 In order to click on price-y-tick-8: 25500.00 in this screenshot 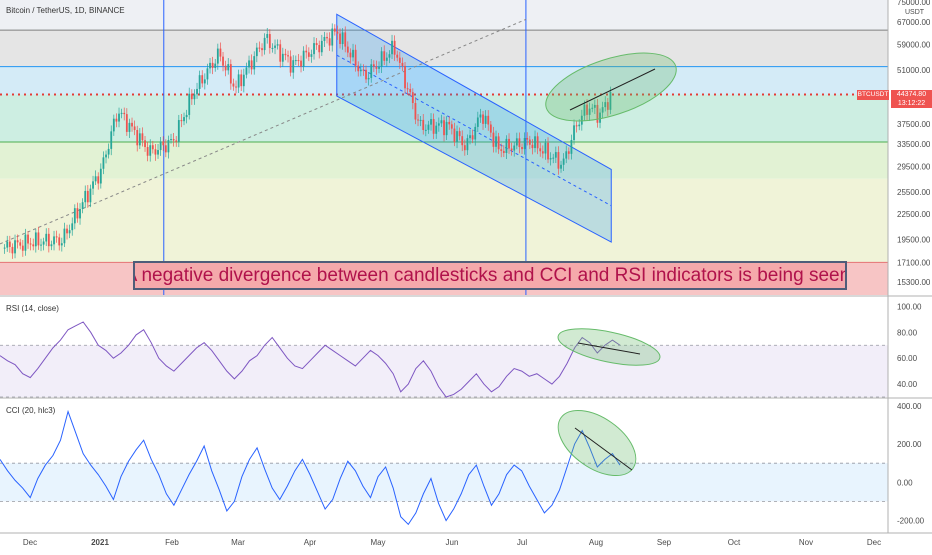, I will do `click(914, 192)`.